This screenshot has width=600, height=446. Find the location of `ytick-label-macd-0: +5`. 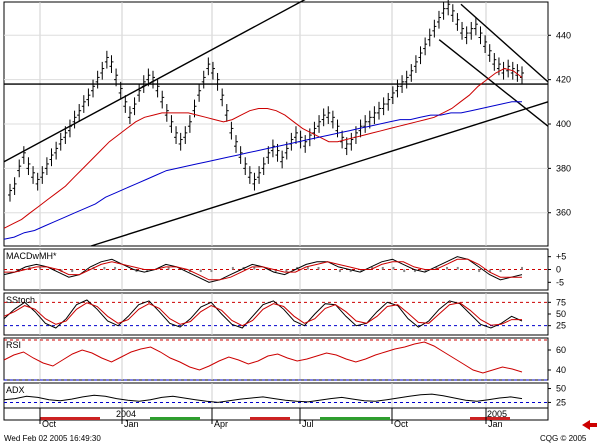

ytick-label-macd-0: +5 is located at coordinates (561, 257).